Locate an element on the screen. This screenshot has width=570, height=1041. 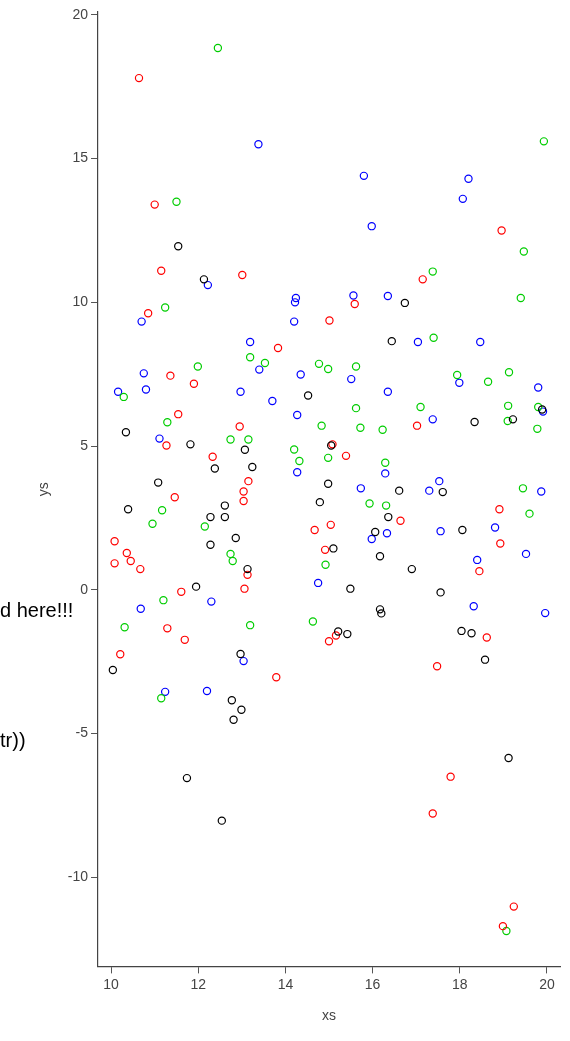
y-tick-label: 10 is located at coordinates (80, 301).